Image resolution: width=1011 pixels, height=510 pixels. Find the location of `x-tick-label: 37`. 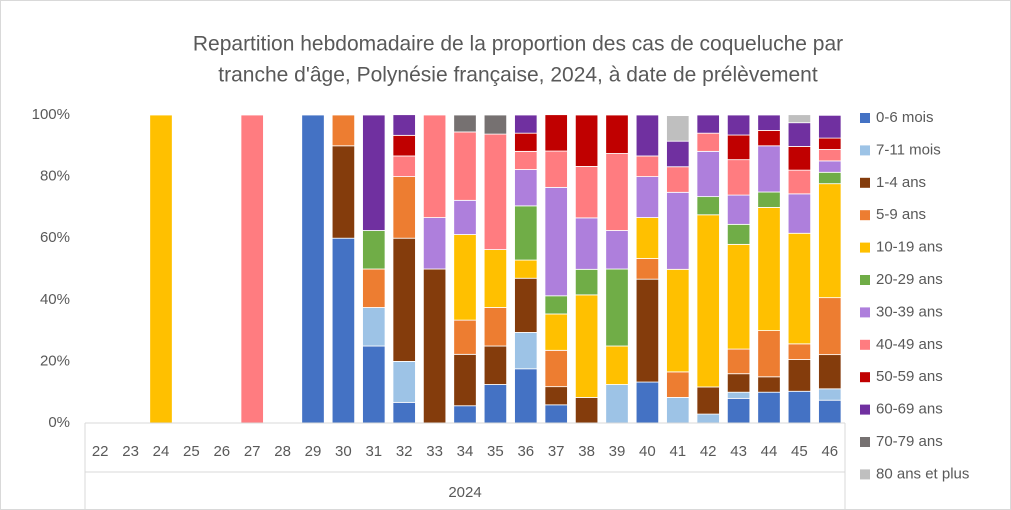

x-tick-label: 37 is located at coordinates (556, 451).